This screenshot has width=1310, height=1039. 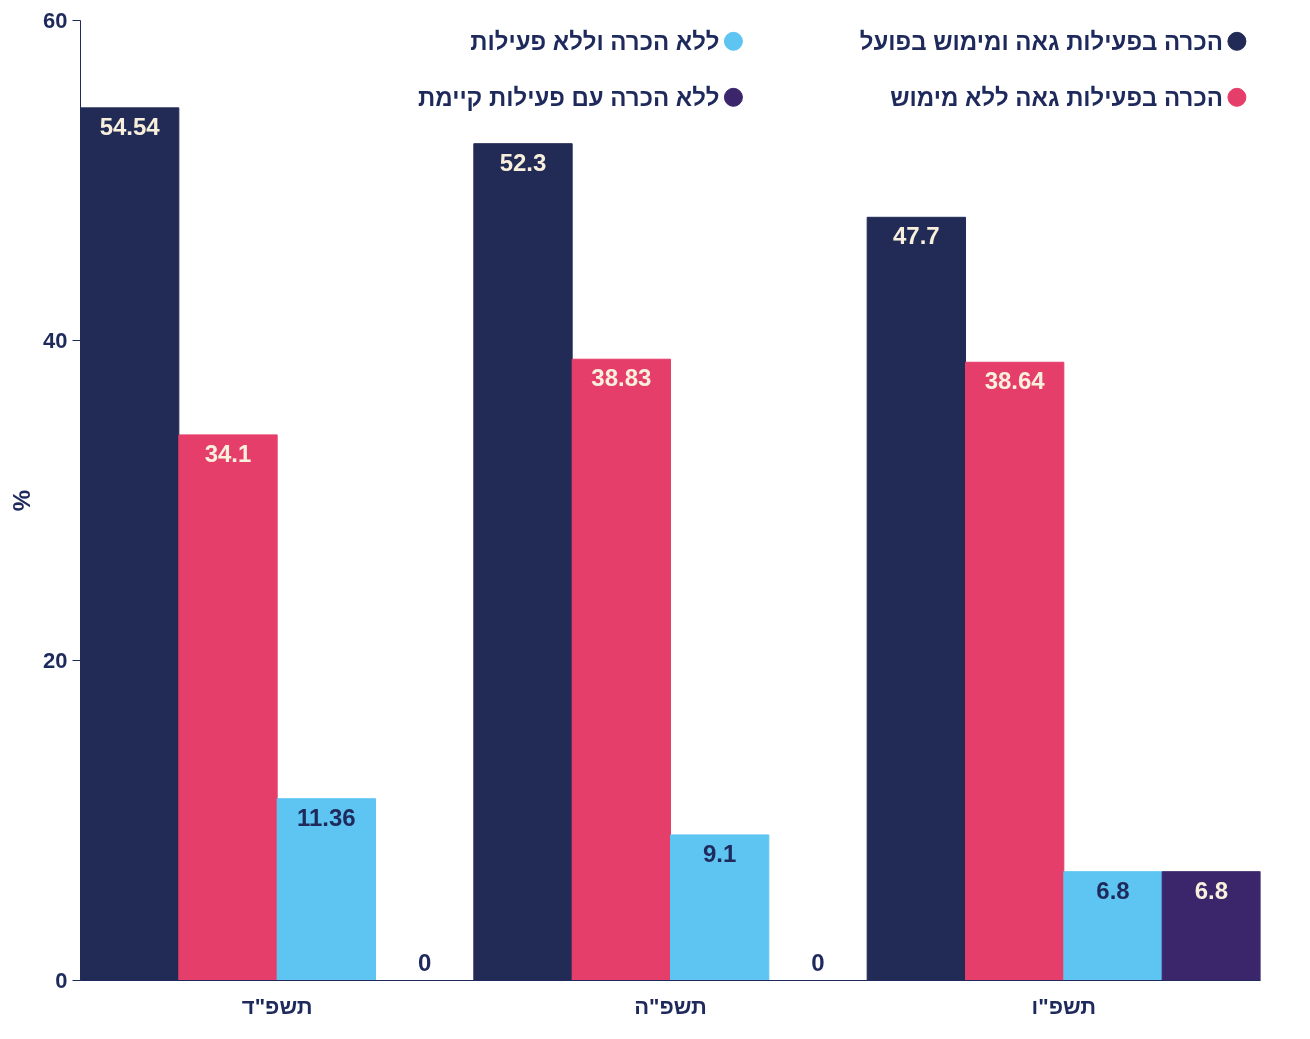 I want to click on legend-label: הכרה בפעילות גאה ללא מימוש, so click(x=1056, y=97).